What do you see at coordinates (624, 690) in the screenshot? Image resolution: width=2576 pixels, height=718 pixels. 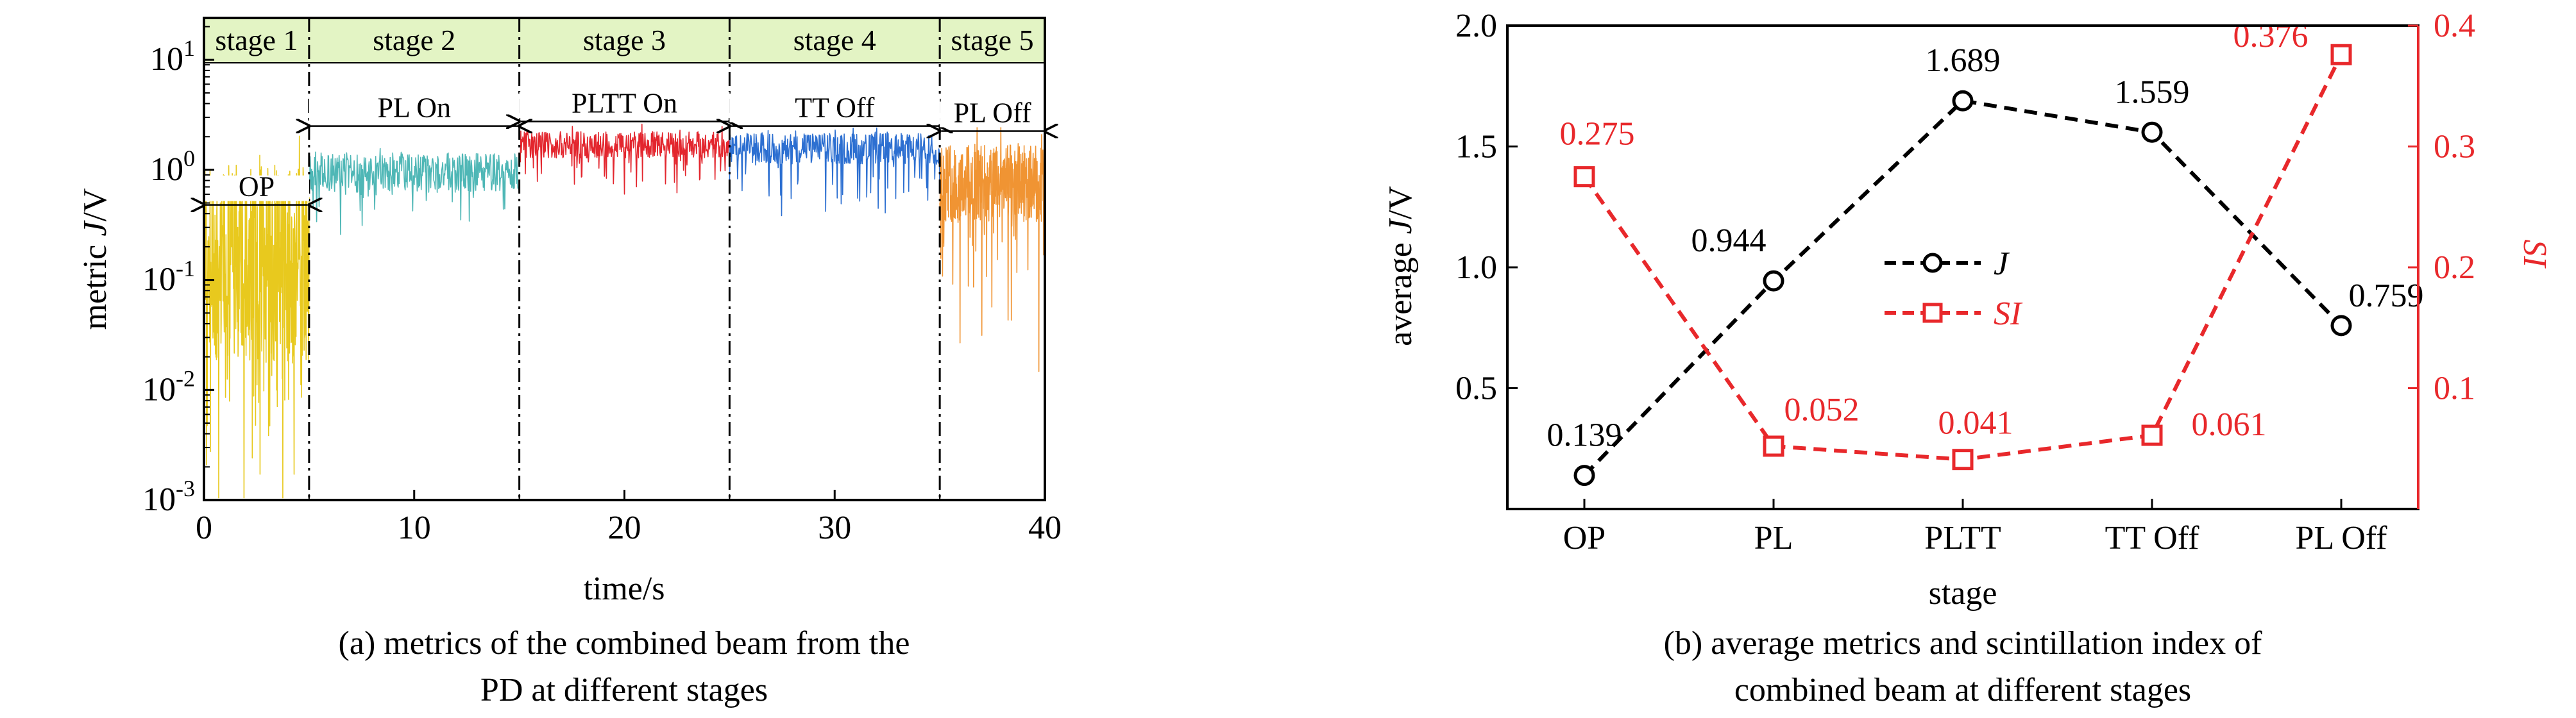 I see `caption-a-line-2: PD at different stages` at bounding box center [624, 690].